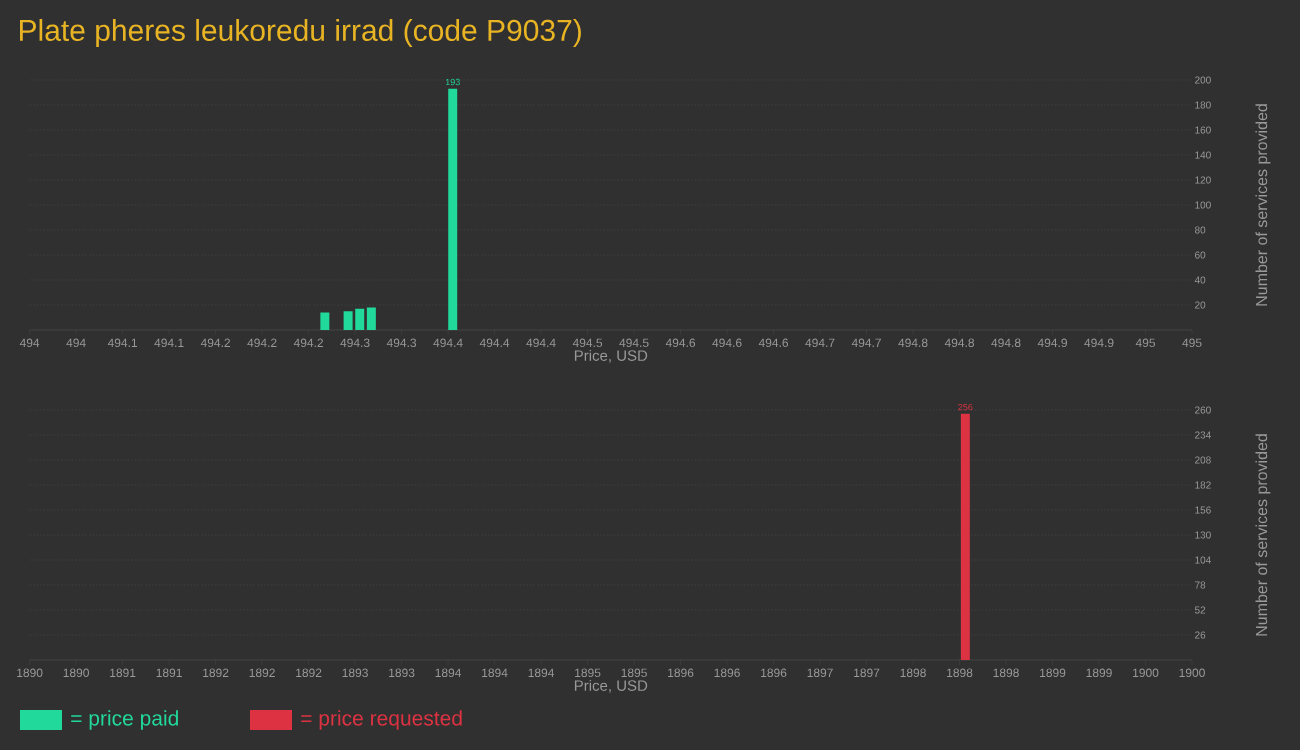 Image resolution: width=1300 pixels, height=750 pixels. I want to click on y-tick-label: 200, so click(1203, 80).